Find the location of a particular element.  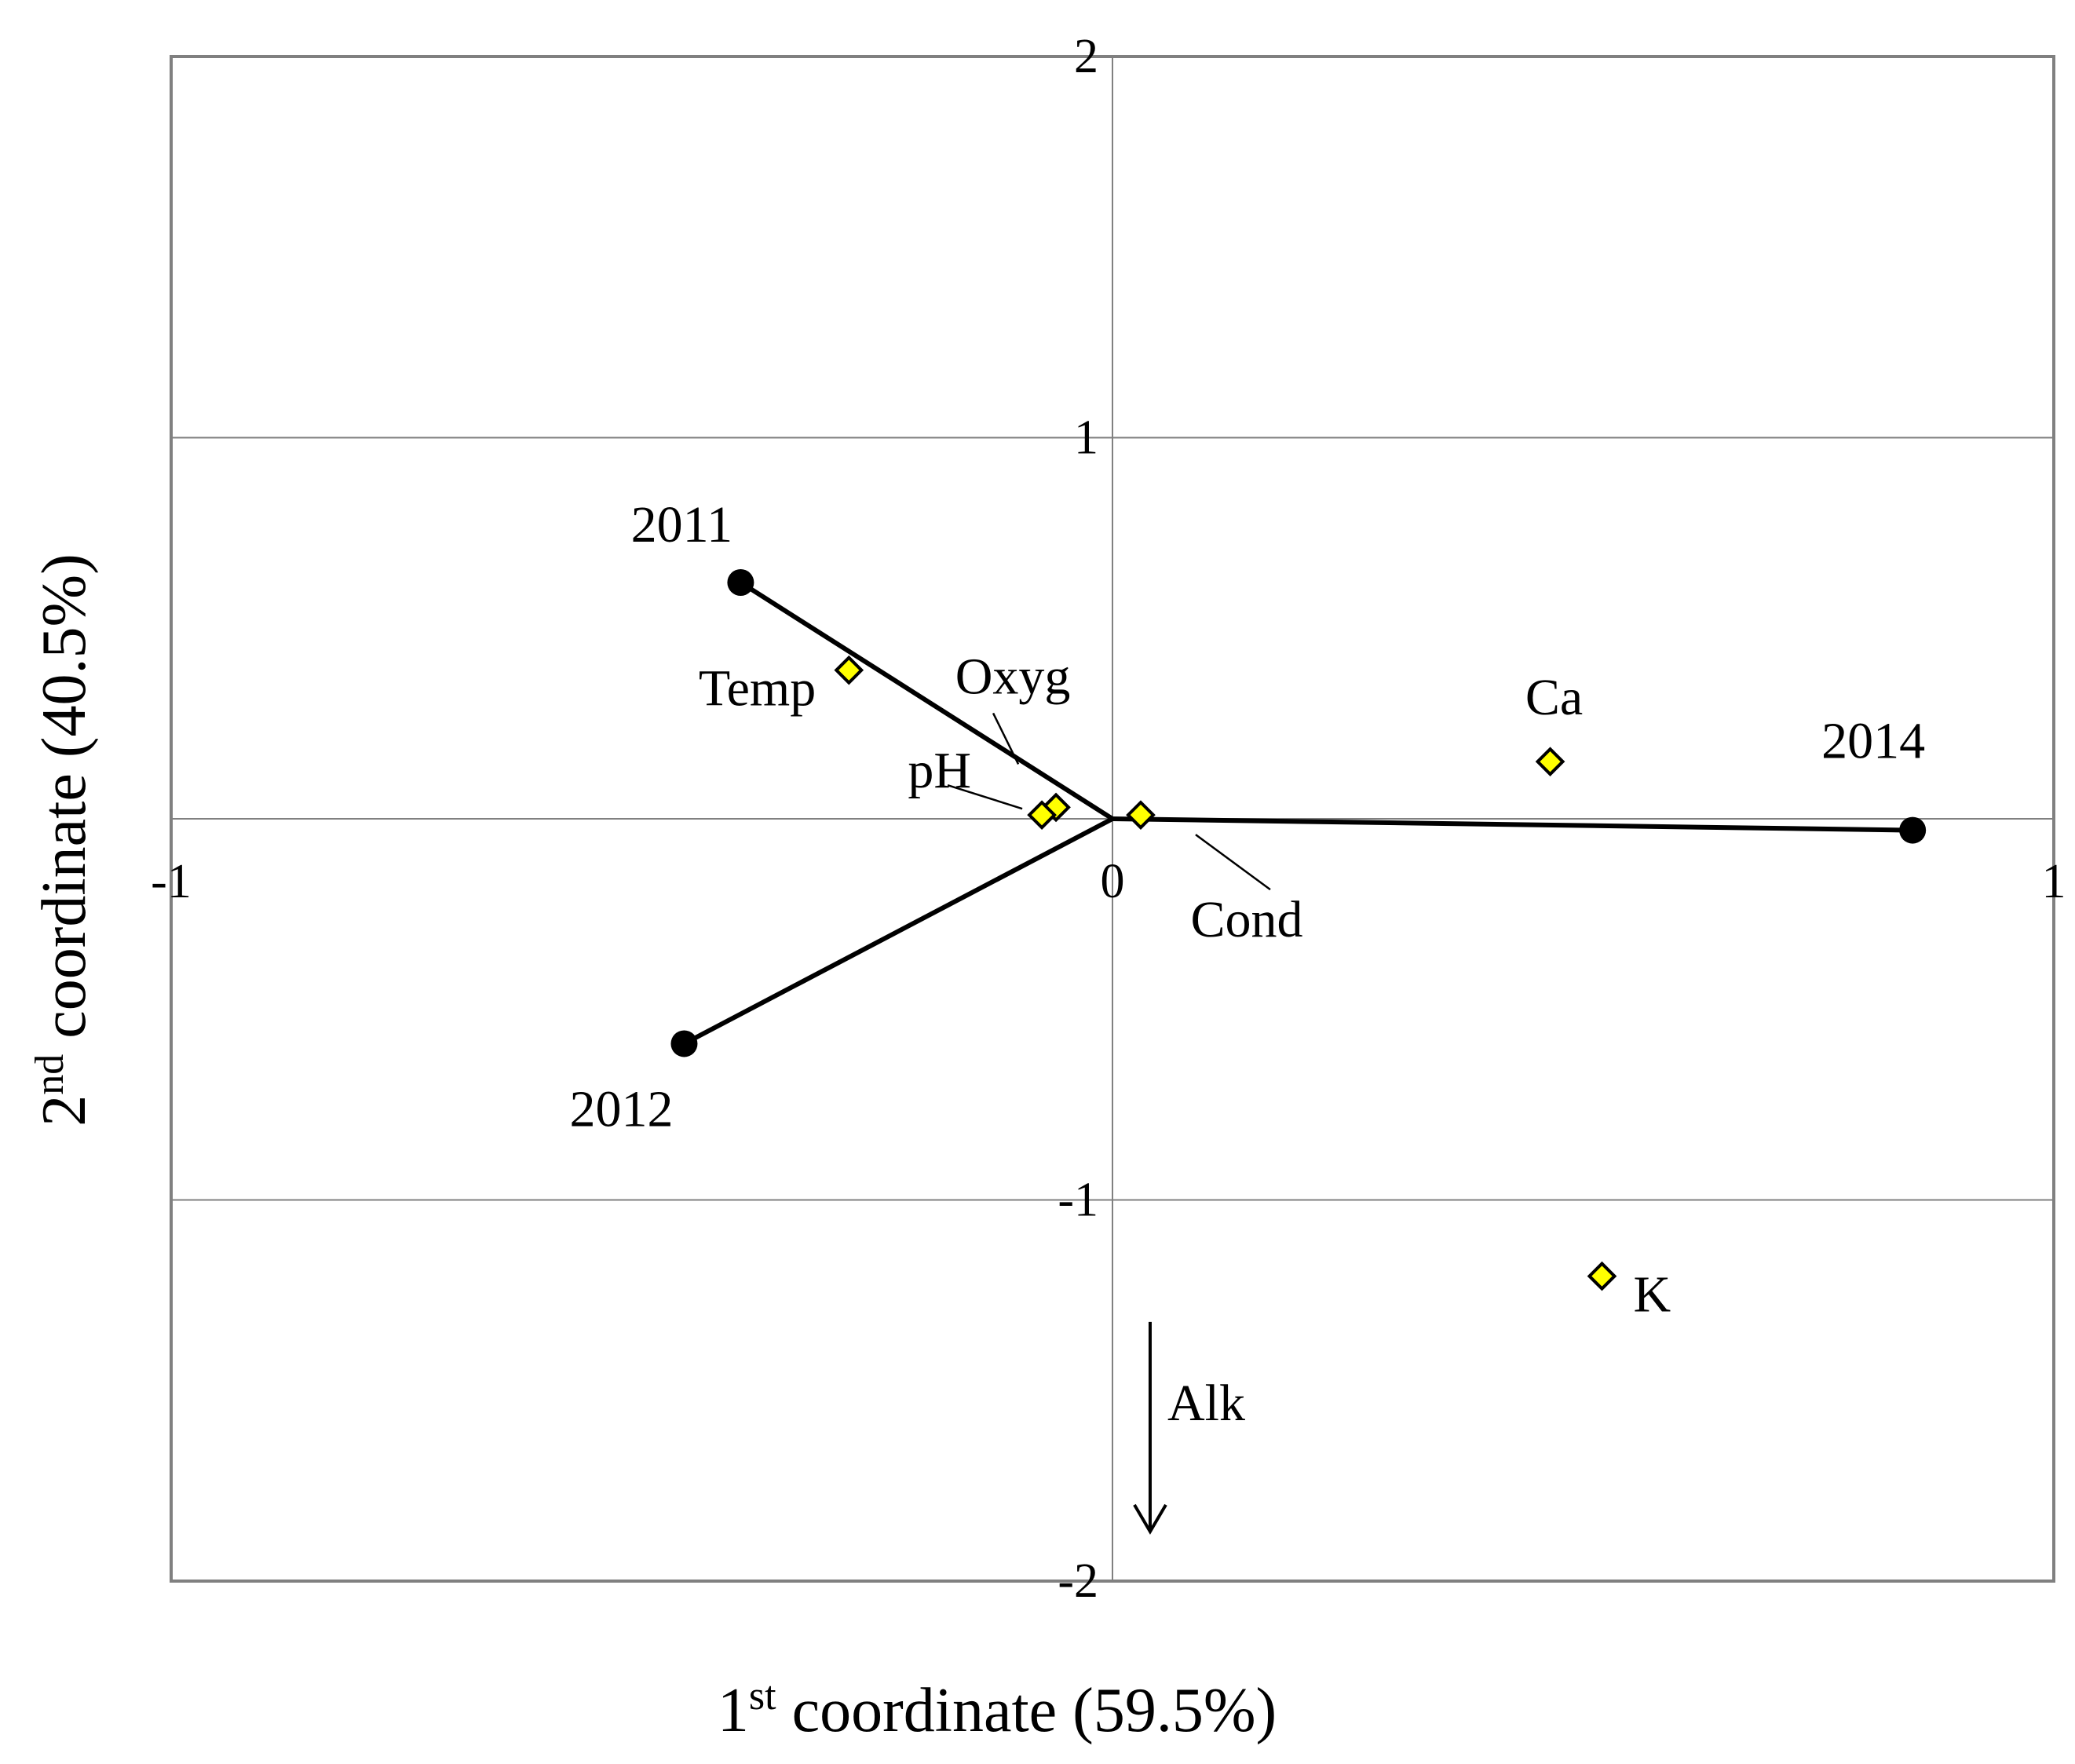

leader-line-oxyg is located at coordinates (1006, 738).